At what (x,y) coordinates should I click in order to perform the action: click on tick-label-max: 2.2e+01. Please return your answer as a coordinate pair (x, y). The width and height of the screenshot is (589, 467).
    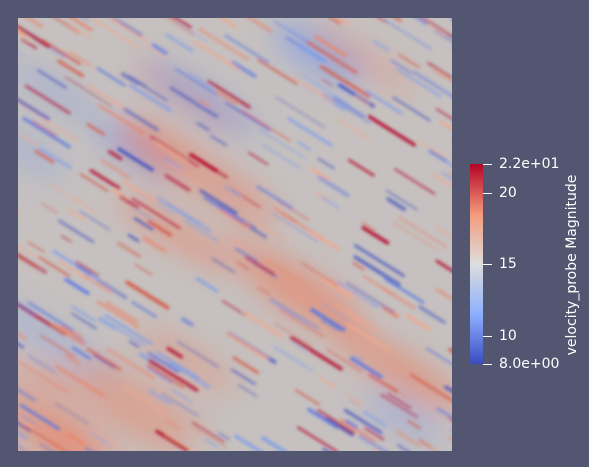
    Looking at the image, I should click on (529, 164).